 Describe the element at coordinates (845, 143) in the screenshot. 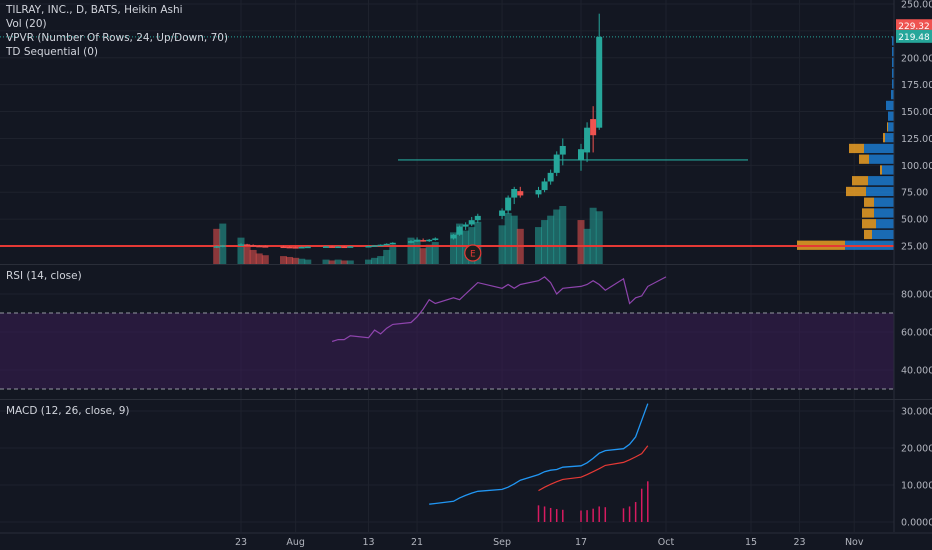

I see `vpvr-histogram` at that location.